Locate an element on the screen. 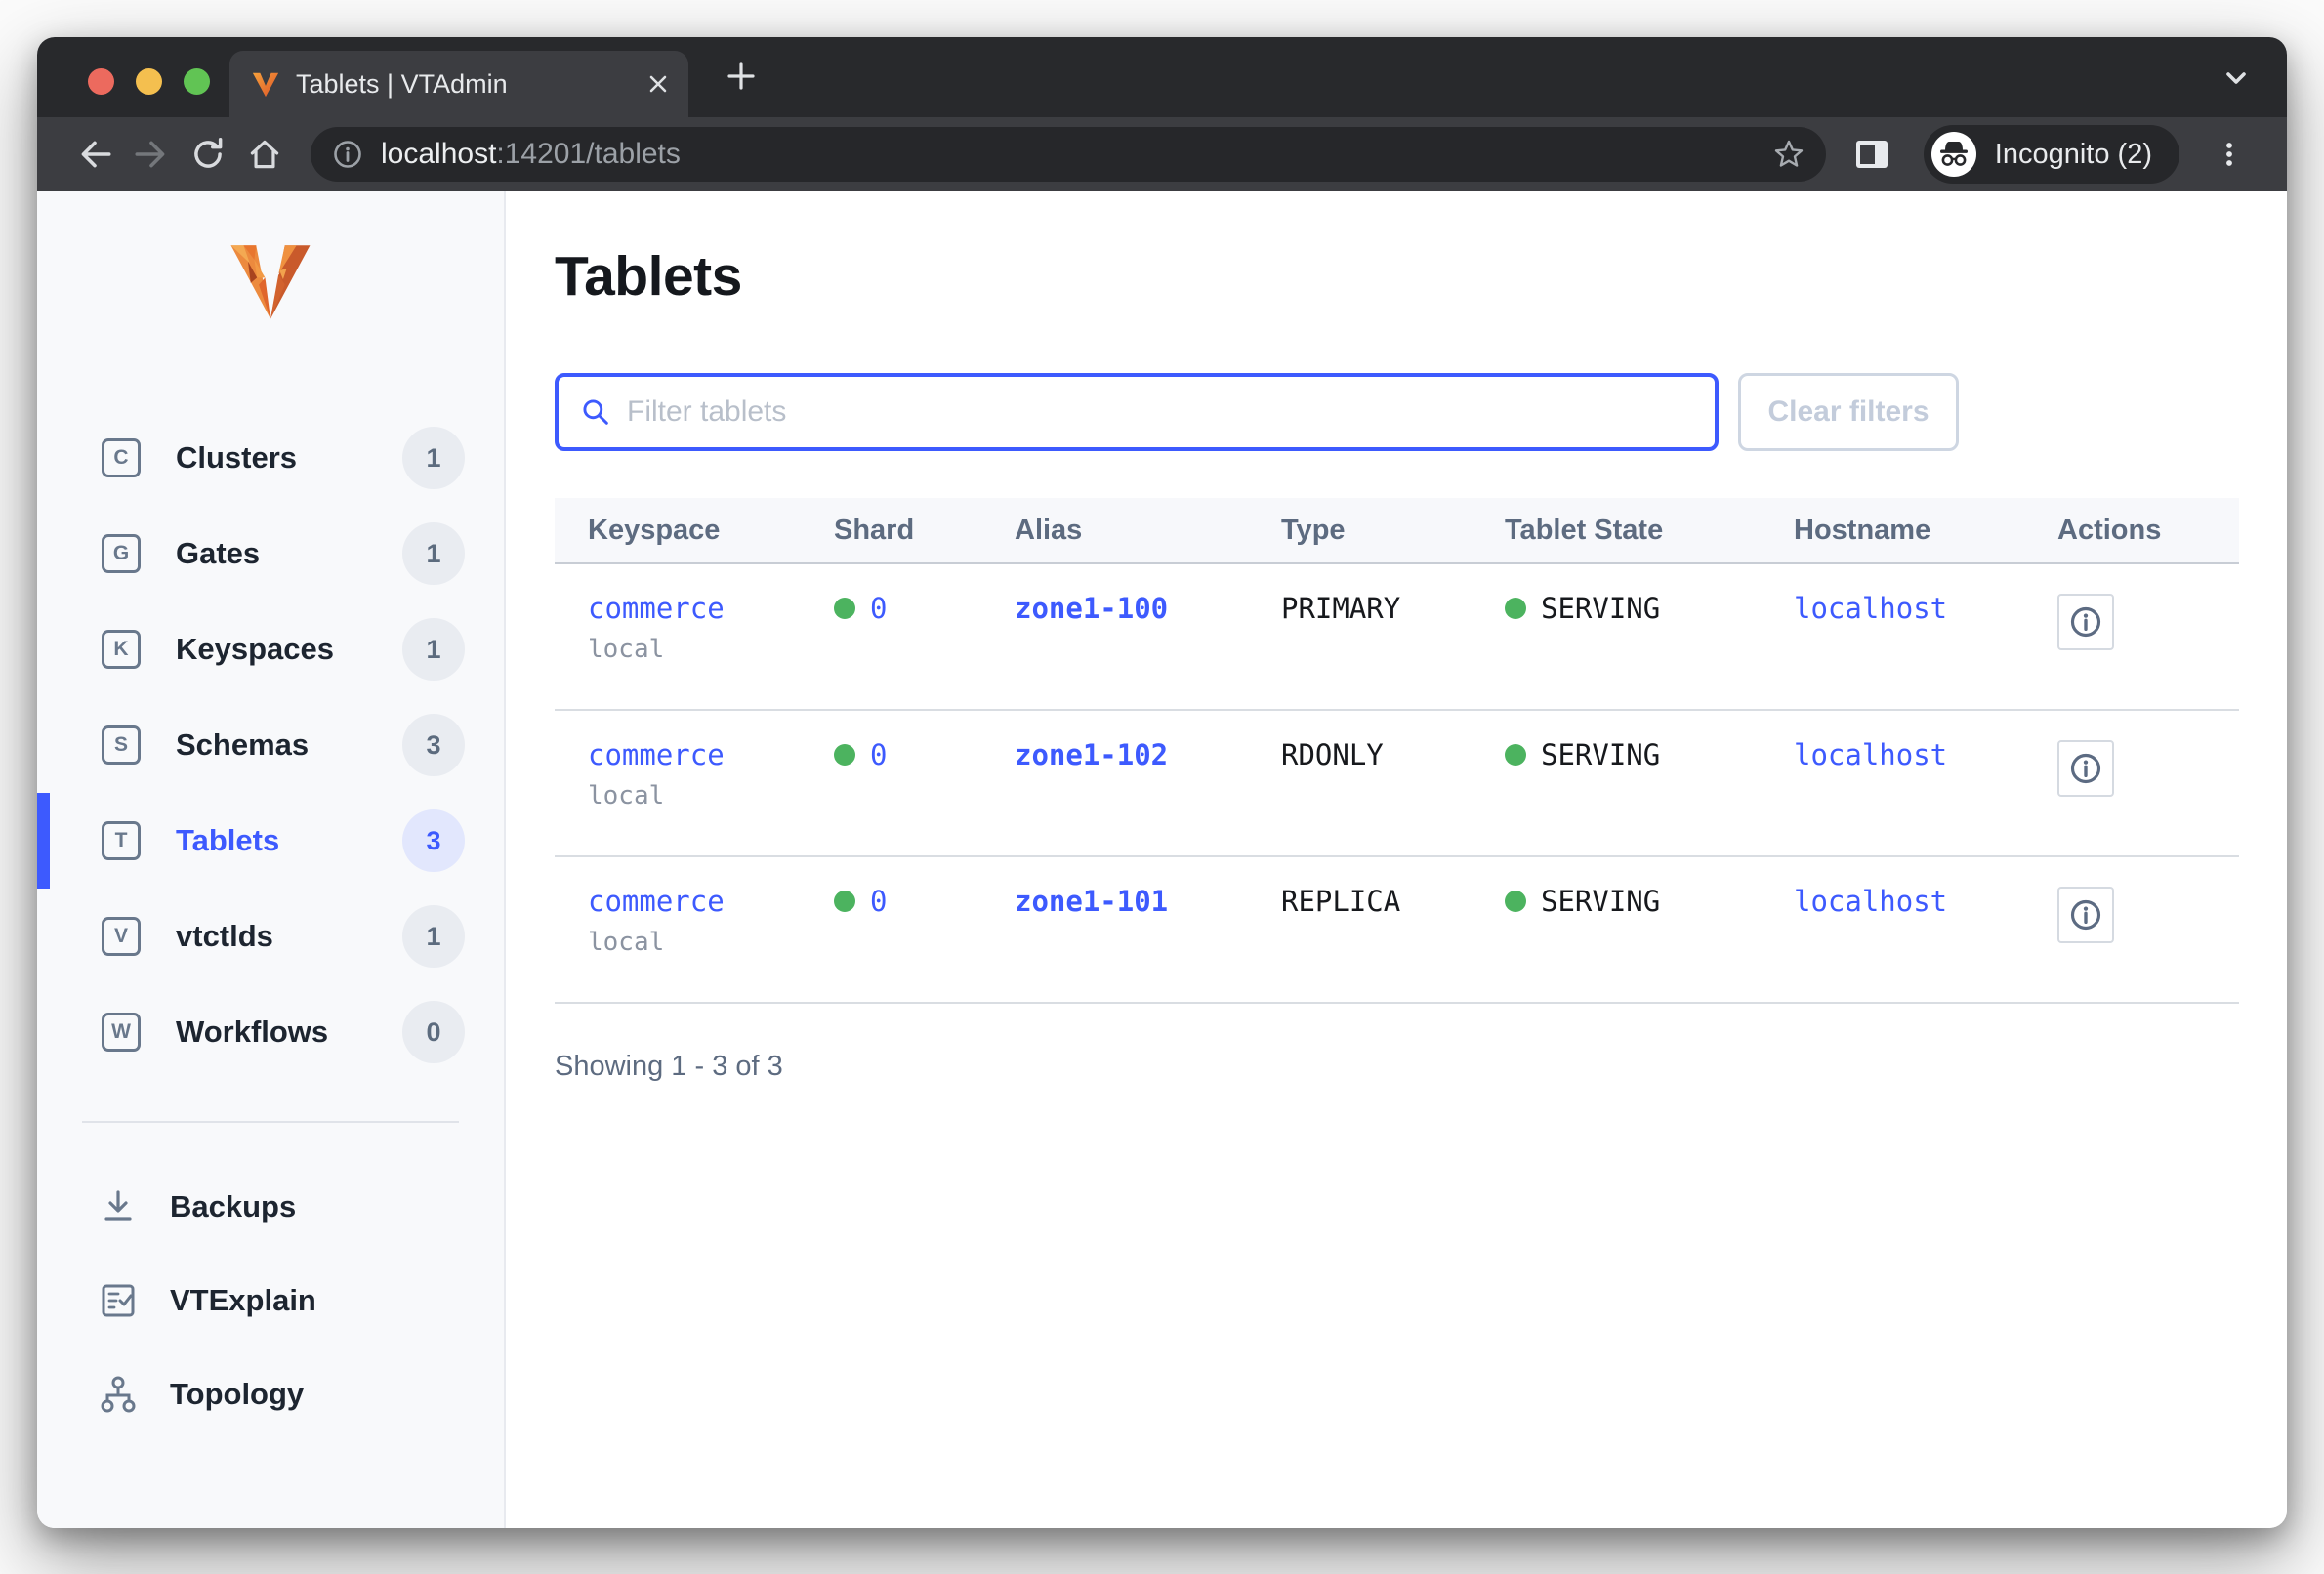  address-bar: localhost:14201/tablets is located at coordinates (1068, 155).